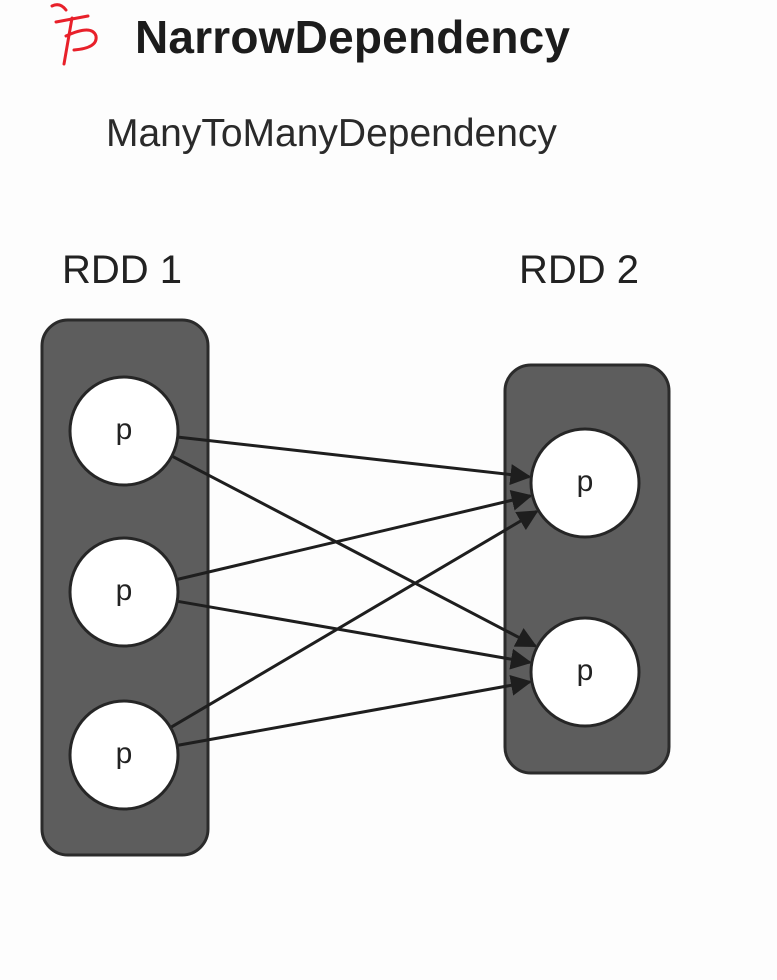  What do you see at coordinates (74, 34) in the screenshot?
I see `handwritten-annotation` at bounding box center [74, 34].